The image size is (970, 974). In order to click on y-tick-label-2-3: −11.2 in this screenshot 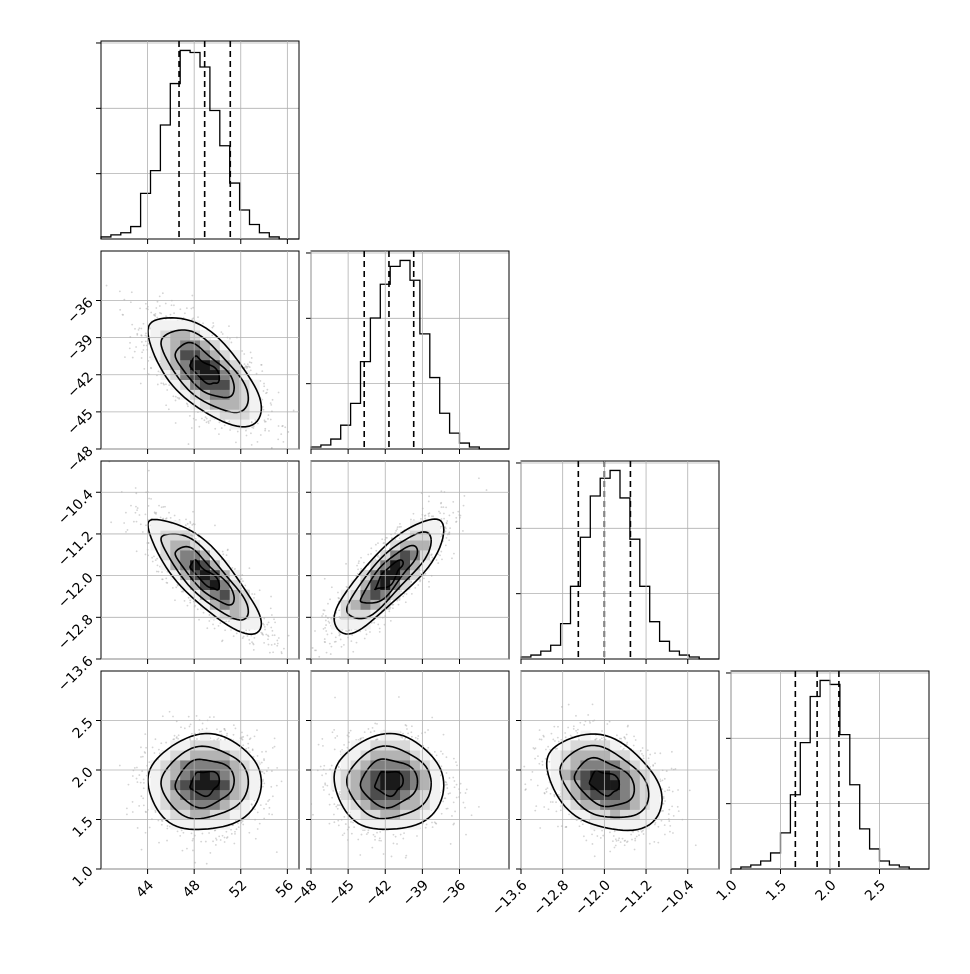, I will do `click(76, 549)`.